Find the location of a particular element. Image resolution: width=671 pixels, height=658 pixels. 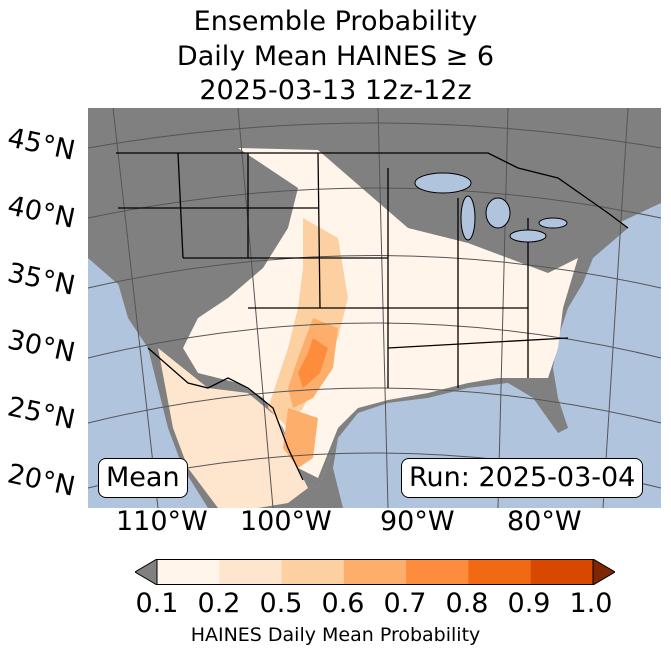

plains-mid-prob is located at coordinates (308, 323).